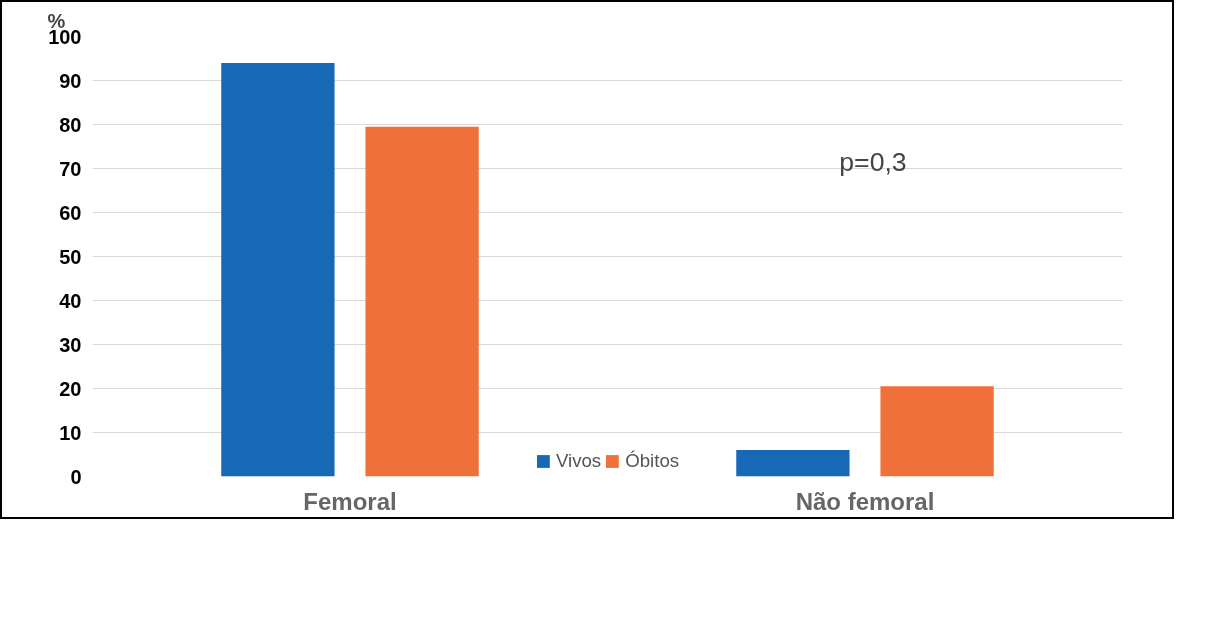 This screenshot has width=1216, height=639. Describe the element at coordinates (652, 461) in the screenshot. I see `legend-label: Óbitos` at that location.